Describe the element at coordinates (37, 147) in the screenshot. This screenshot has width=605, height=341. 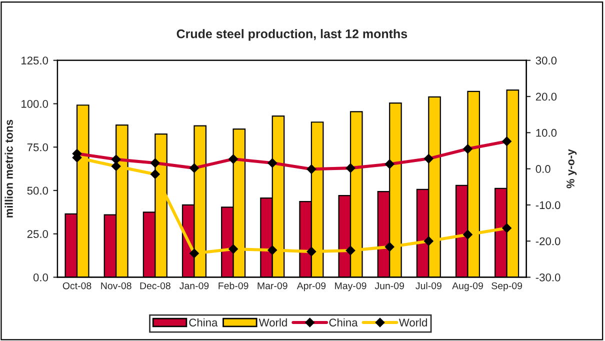
I see `y-tick-label: 75.0` at that location.